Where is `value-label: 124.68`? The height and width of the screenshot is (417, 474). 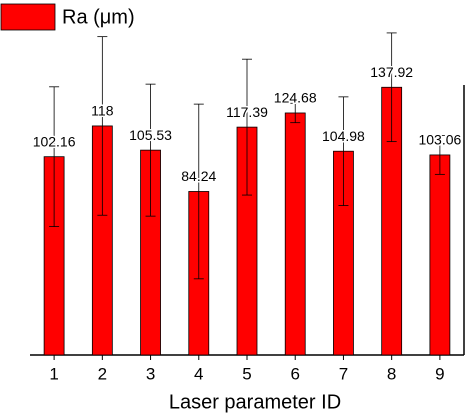 value-label: 124.68 is located at coordinates (295, 98).